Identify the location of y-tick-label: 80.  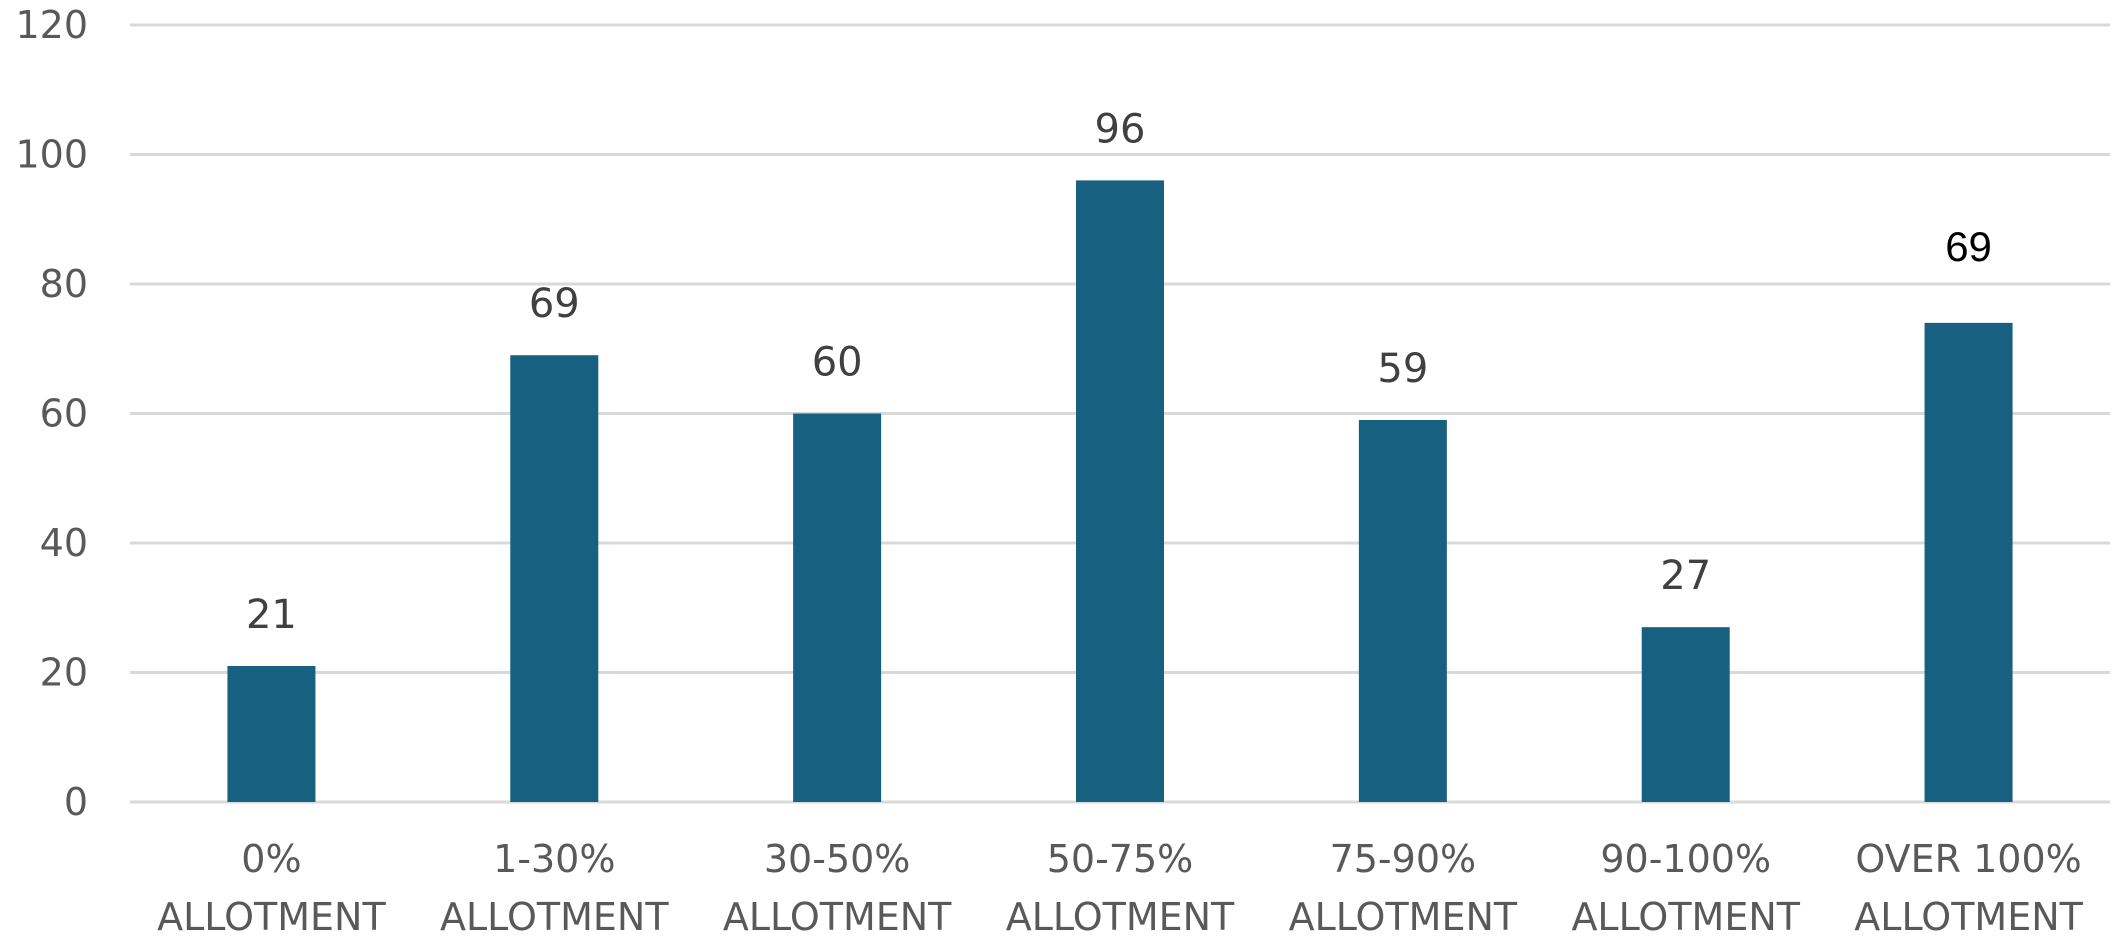
(64, 284).